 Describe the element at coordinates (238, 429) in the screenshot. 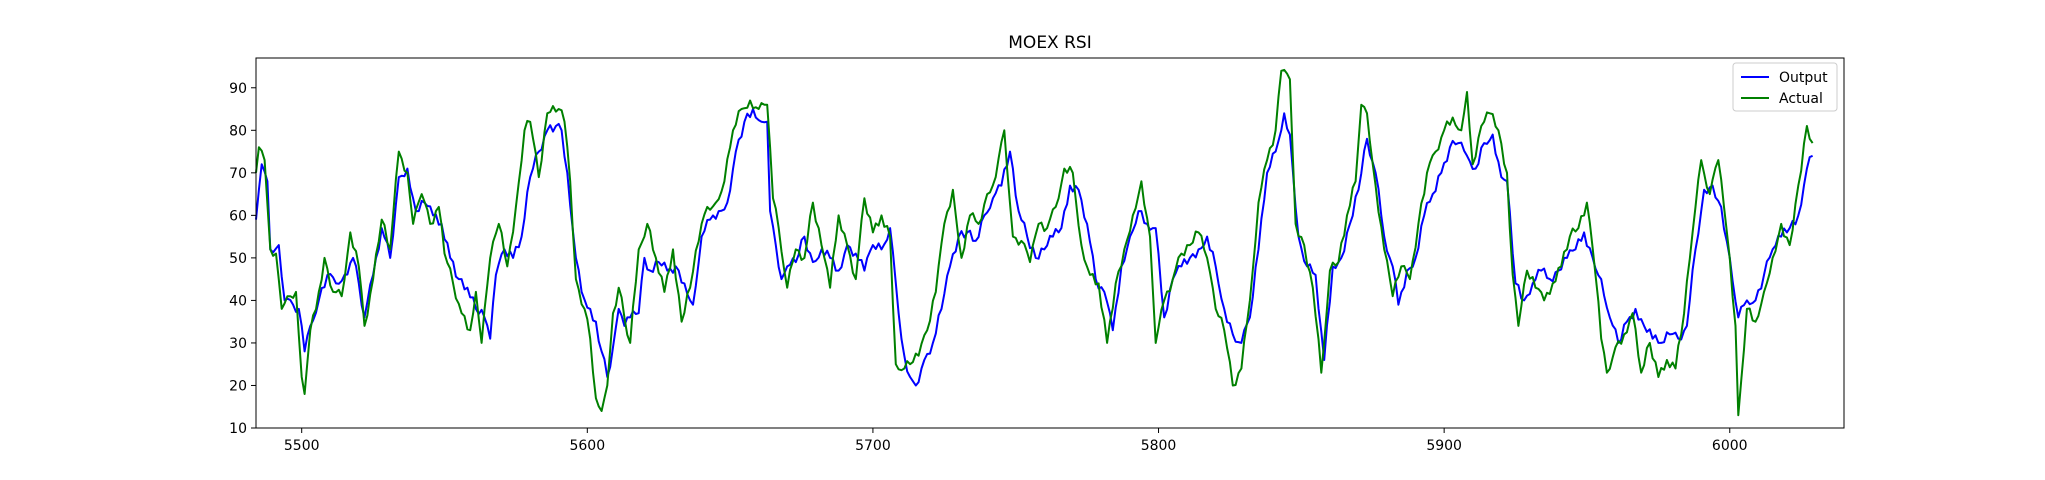

I see `y-tick-label: 10` at that location.